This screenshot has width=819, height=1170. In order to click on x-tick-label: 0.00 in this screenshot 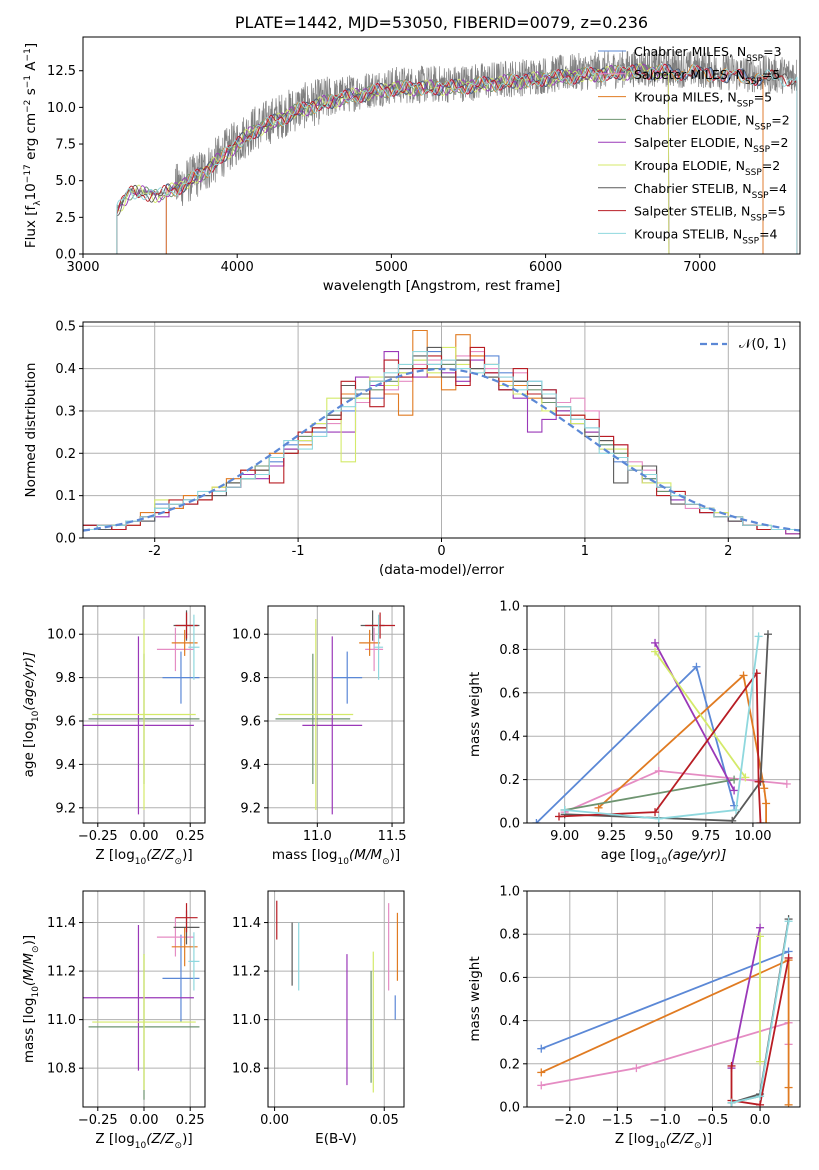, I will do `click(144, 836)`.